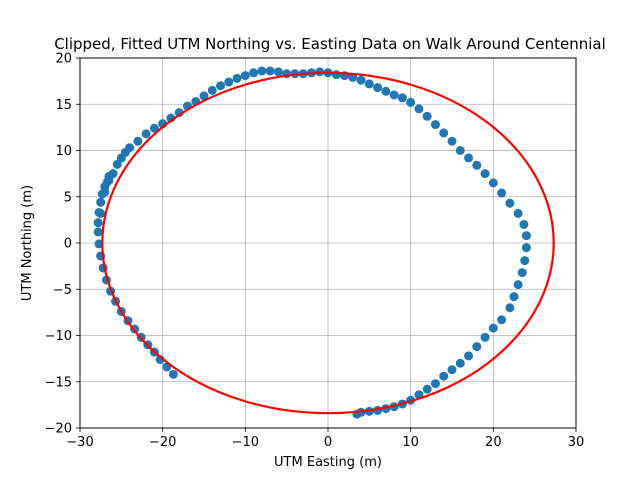  Describe the element at coordinates (79, 442) in the screenshot. I see `x-tick-label: −30` at that location.